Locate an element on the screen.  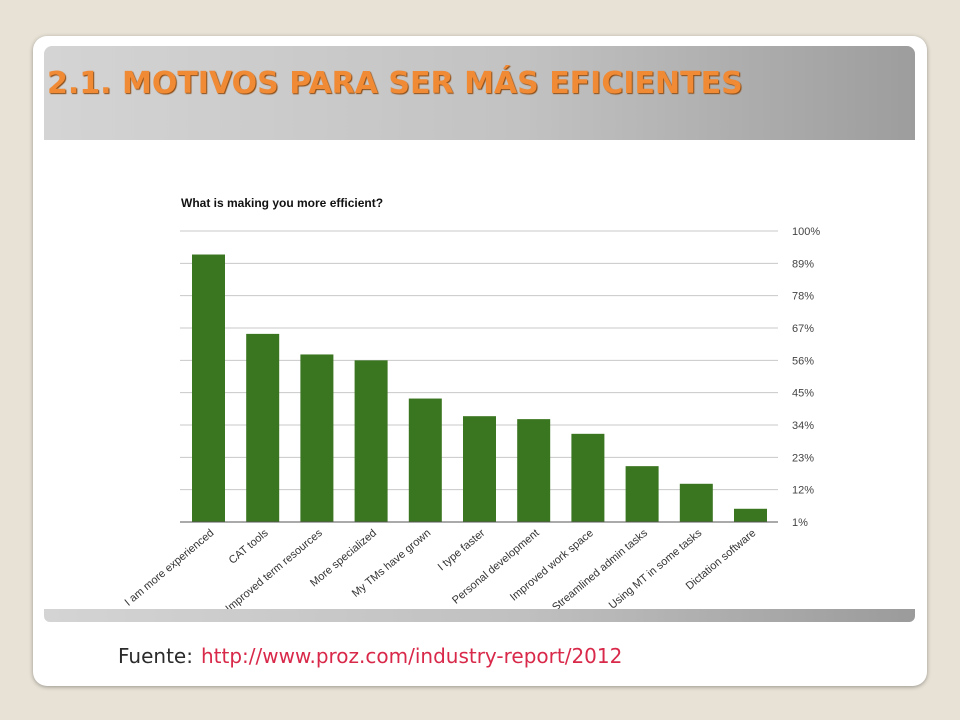
title-bar is located at coordinates (479, 93).